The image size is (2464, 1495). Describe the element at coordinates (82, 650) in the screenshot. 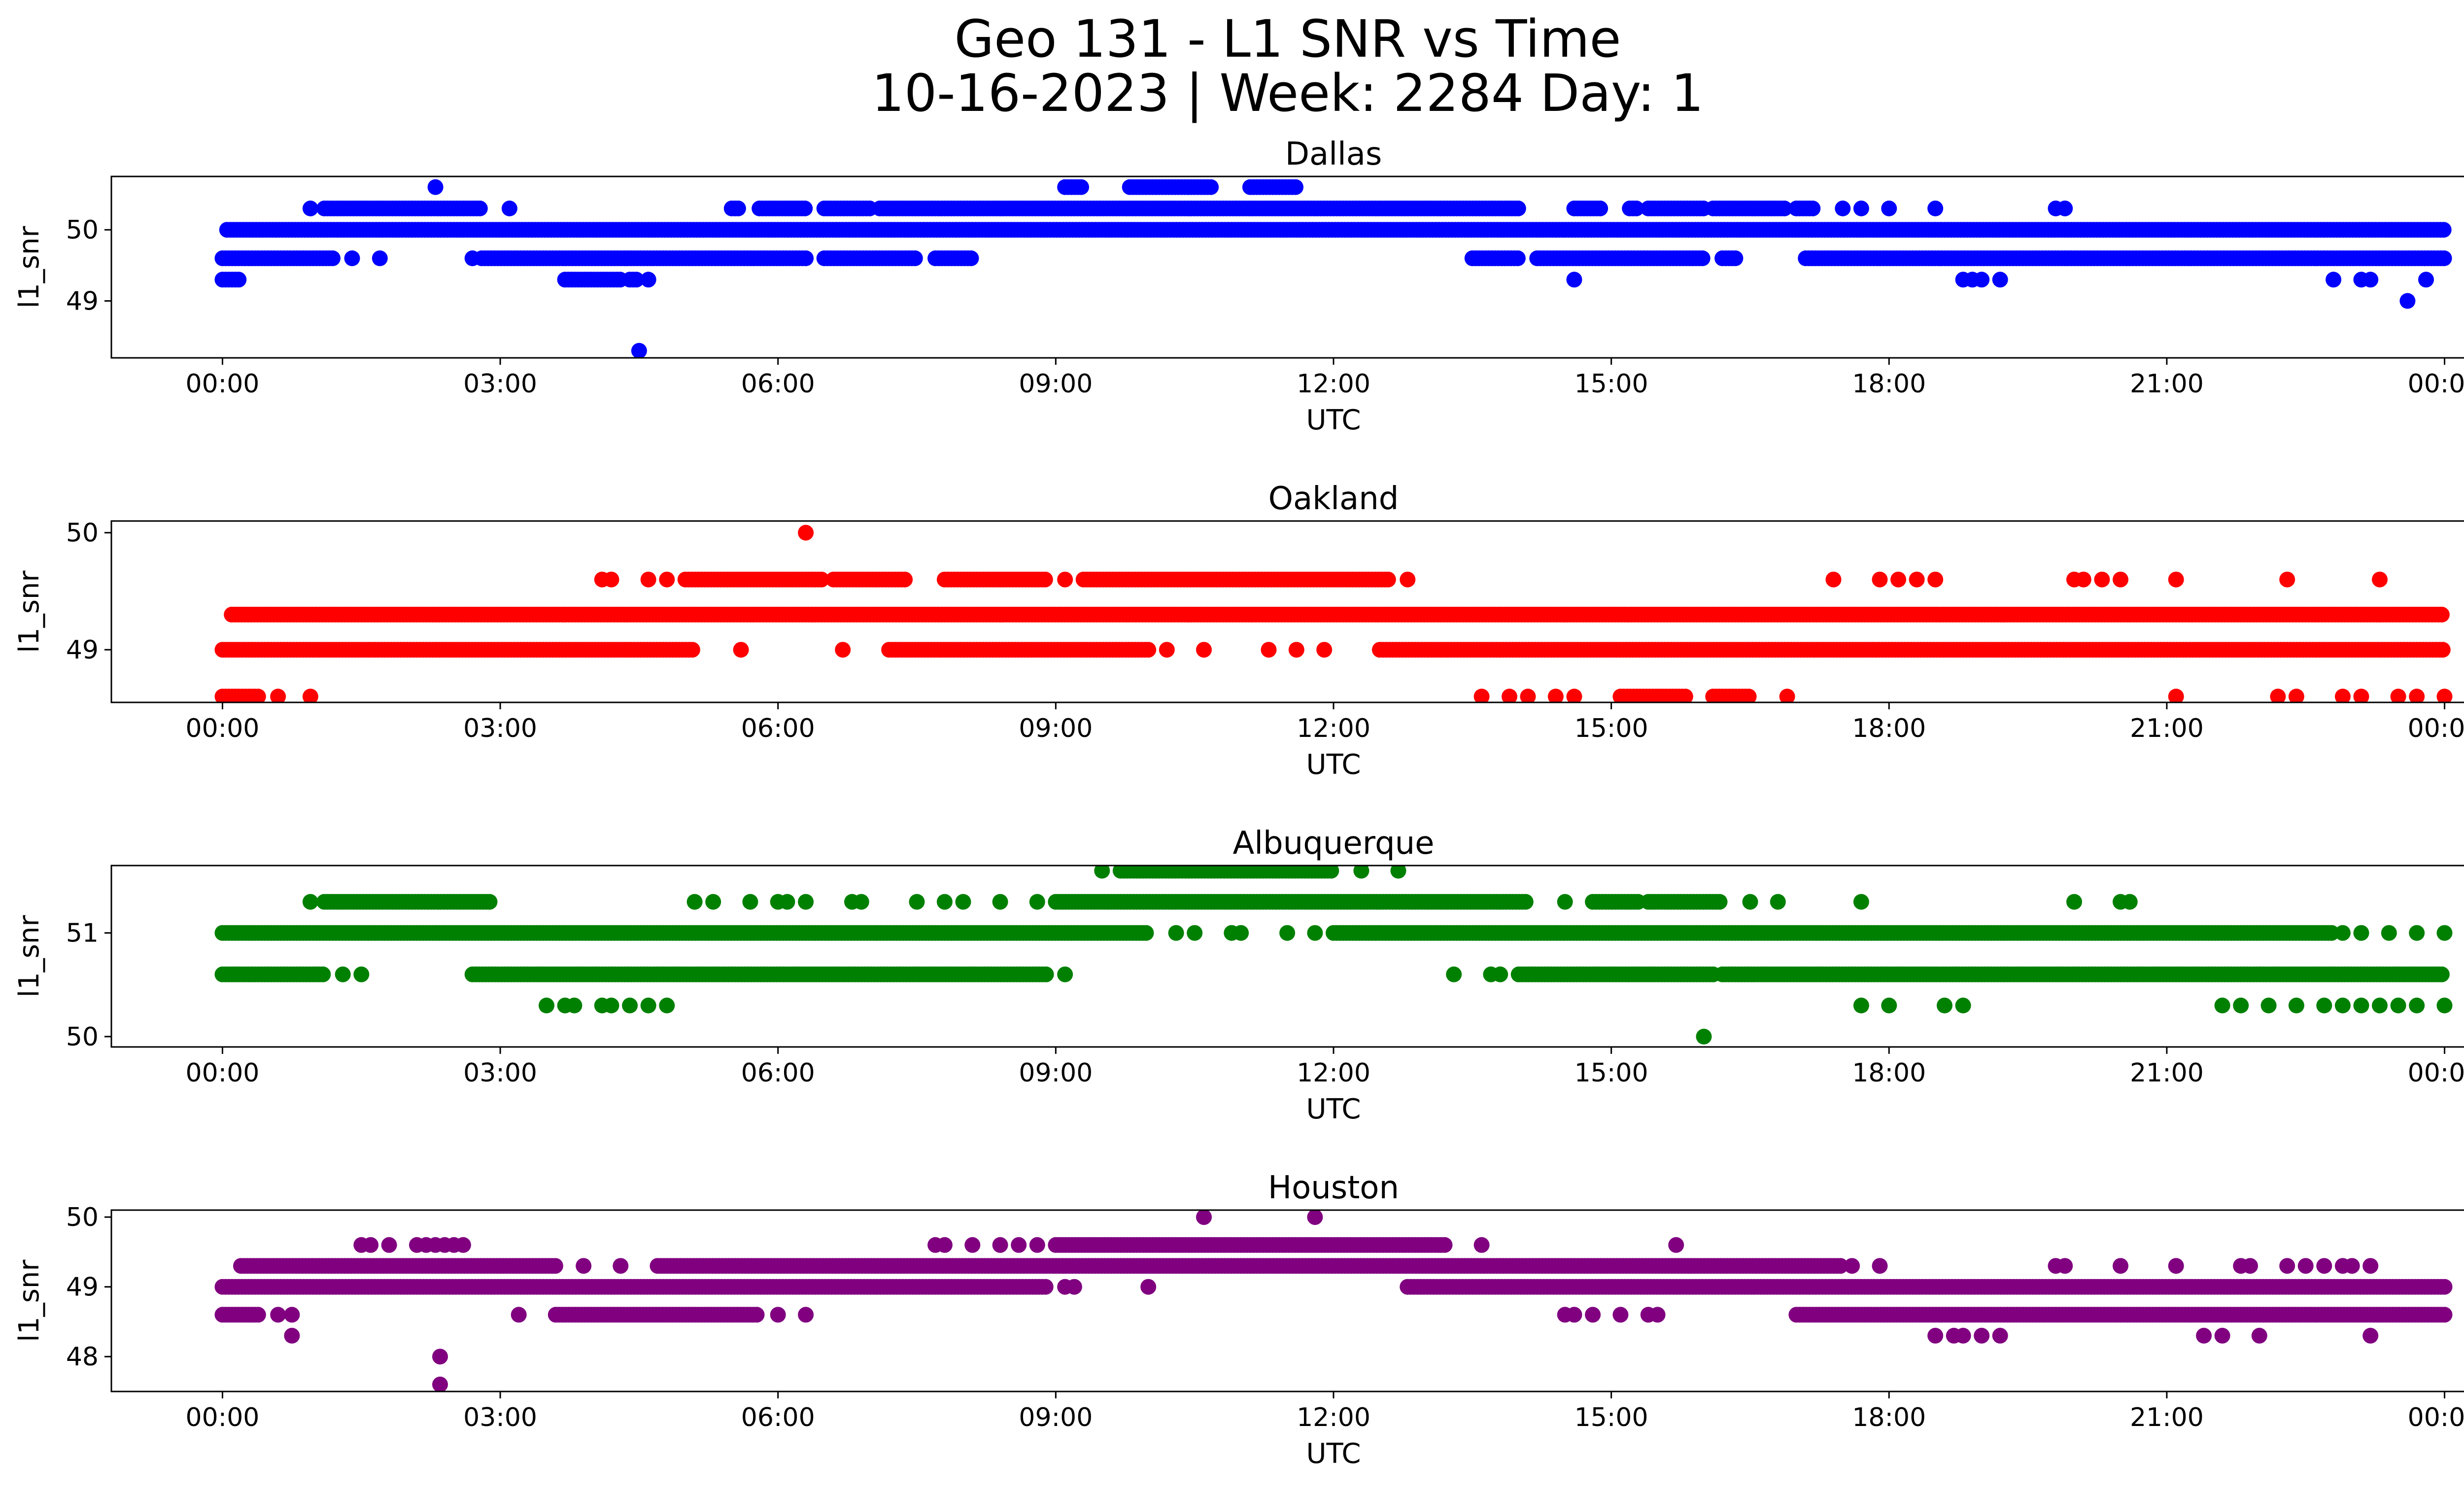

I see `y-tick-label: 49` at that location.